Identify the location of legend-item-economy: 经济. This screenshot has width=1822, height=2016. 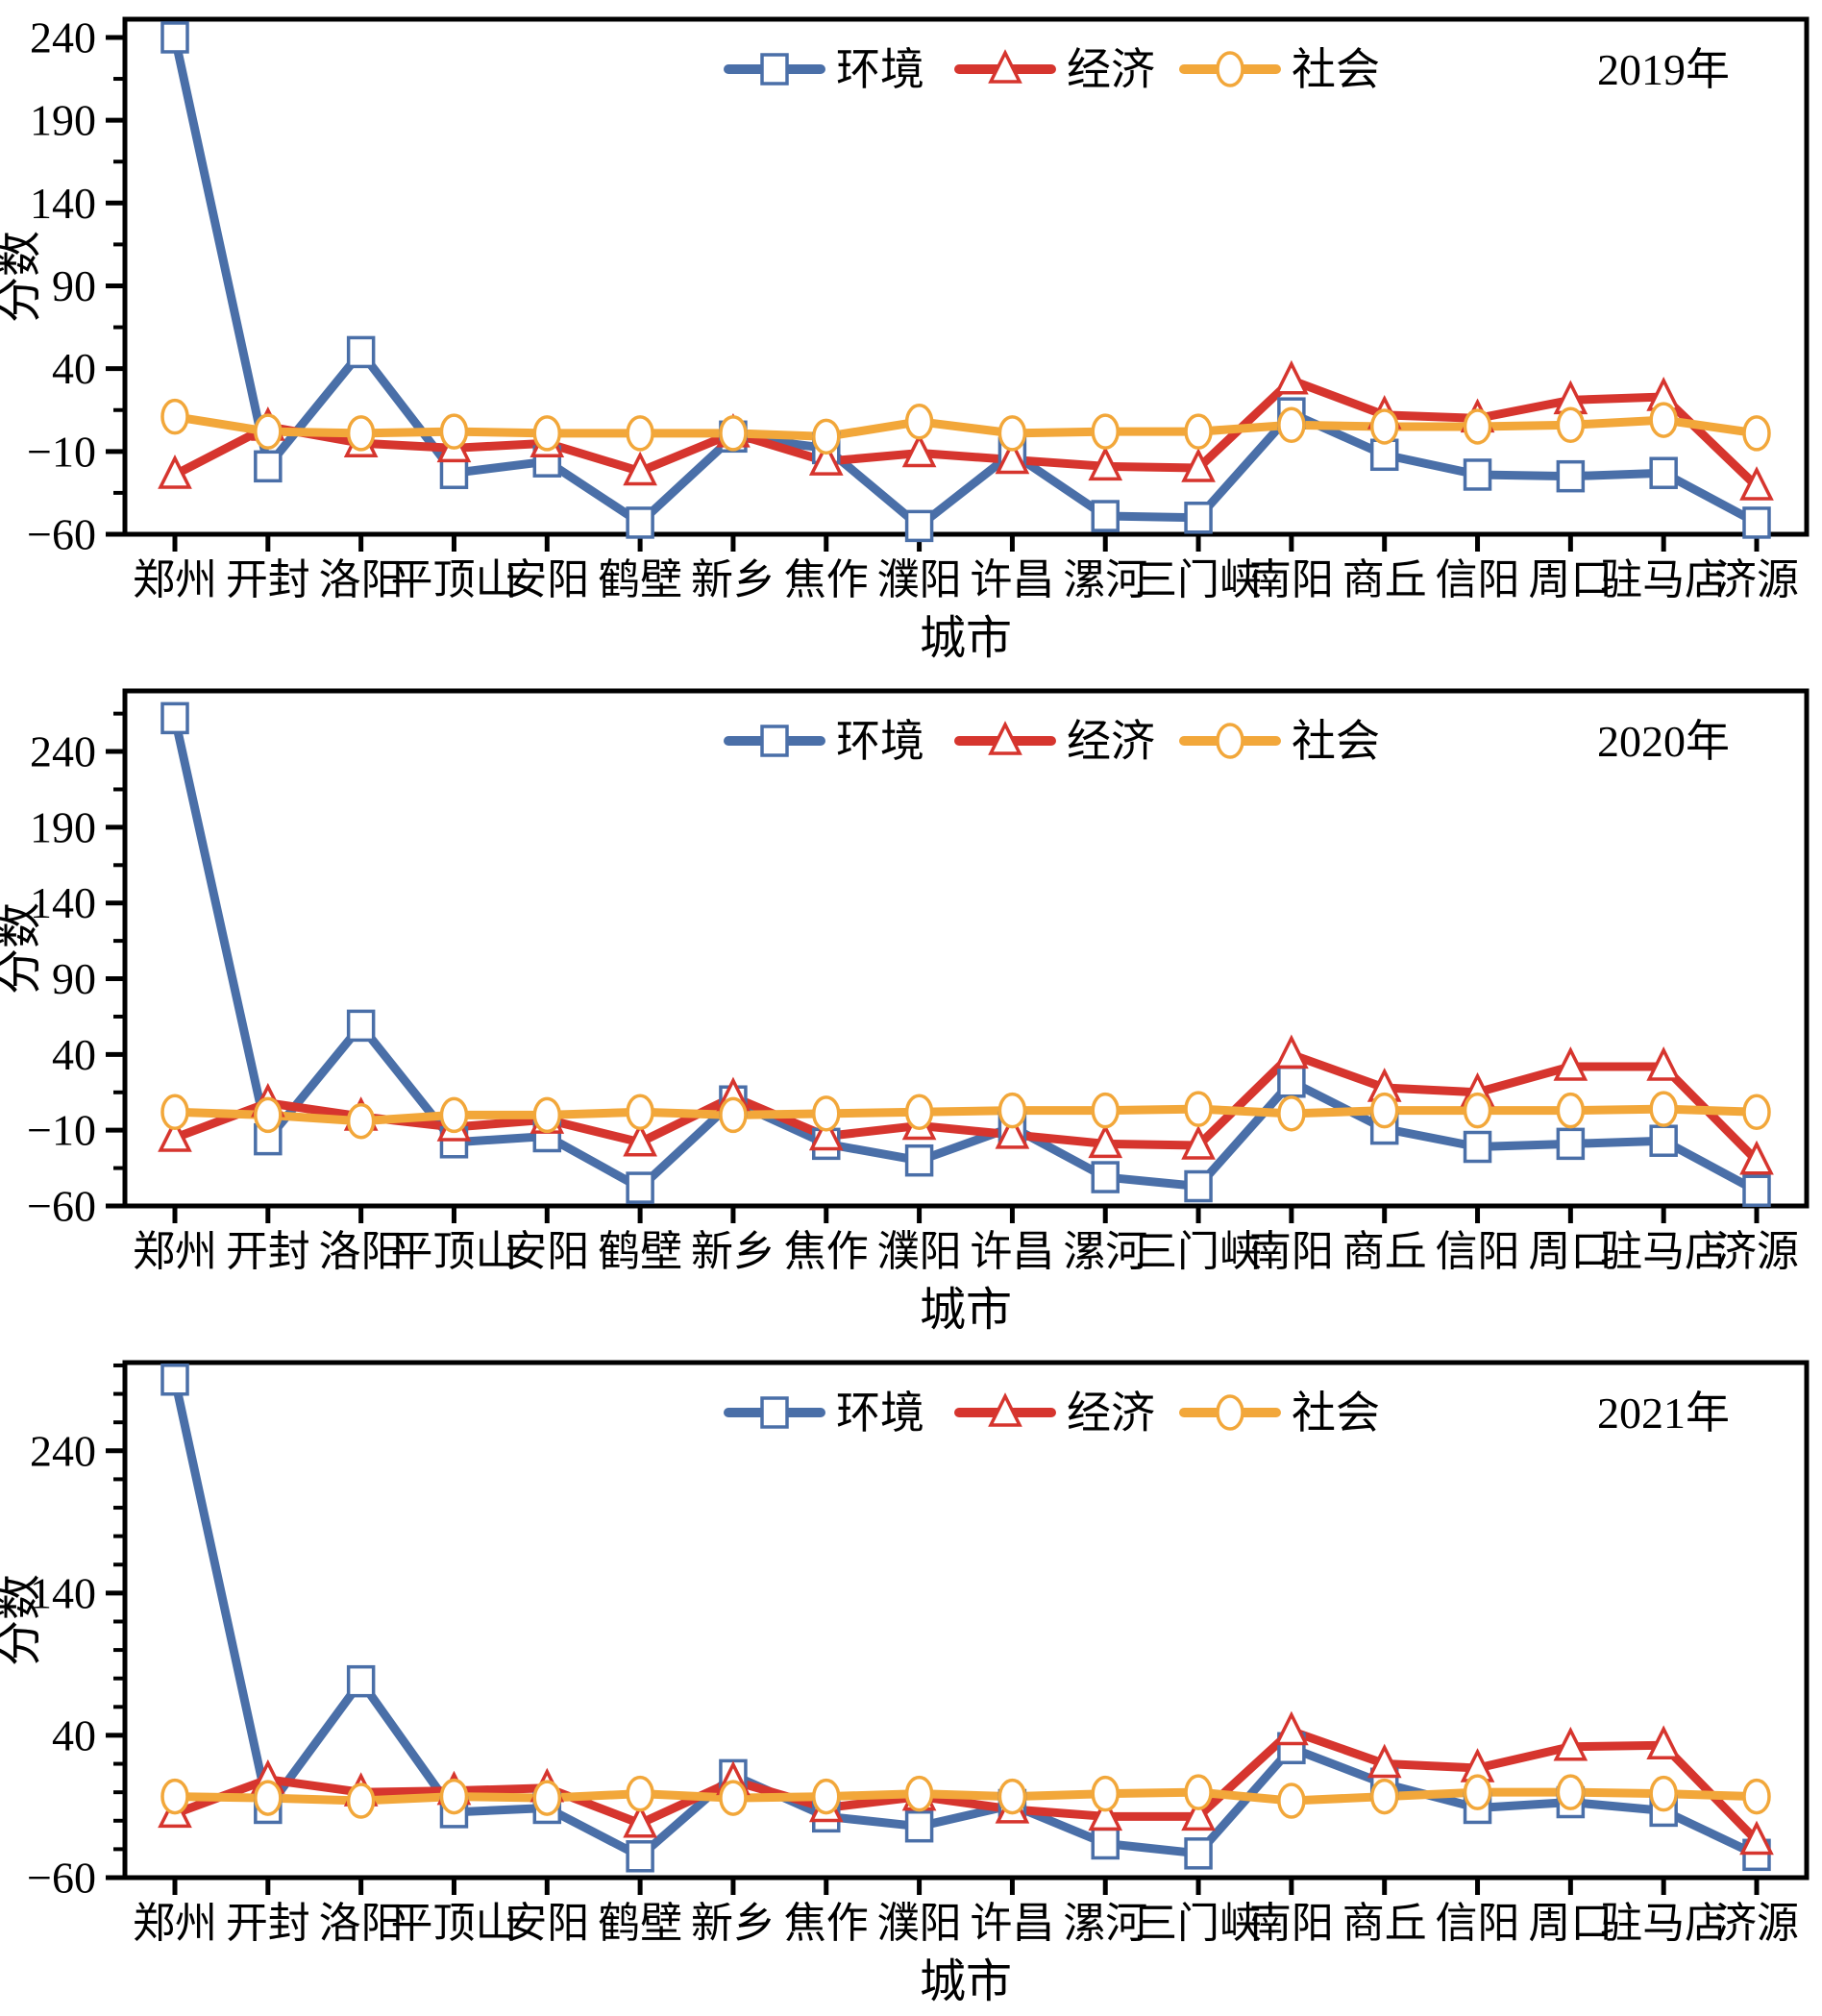
(1054, 1413).